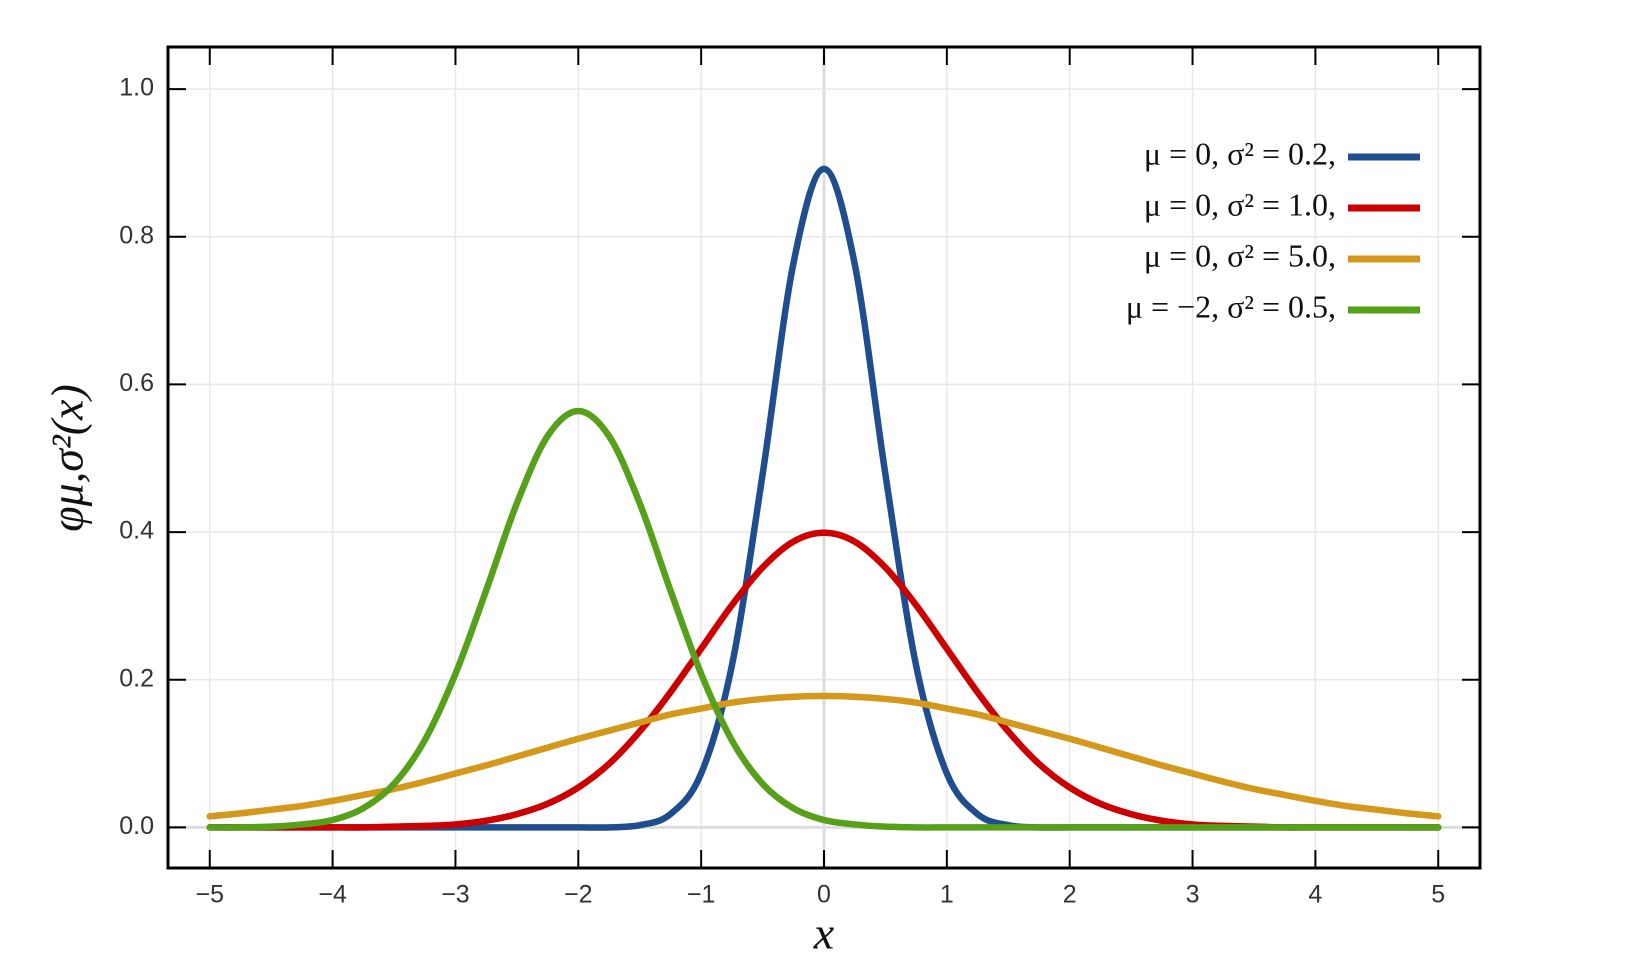 Image resolution: width=1630 pixels, height=972 pixels. I want to click on y-tick-label: 0.8, so click(136, 235).